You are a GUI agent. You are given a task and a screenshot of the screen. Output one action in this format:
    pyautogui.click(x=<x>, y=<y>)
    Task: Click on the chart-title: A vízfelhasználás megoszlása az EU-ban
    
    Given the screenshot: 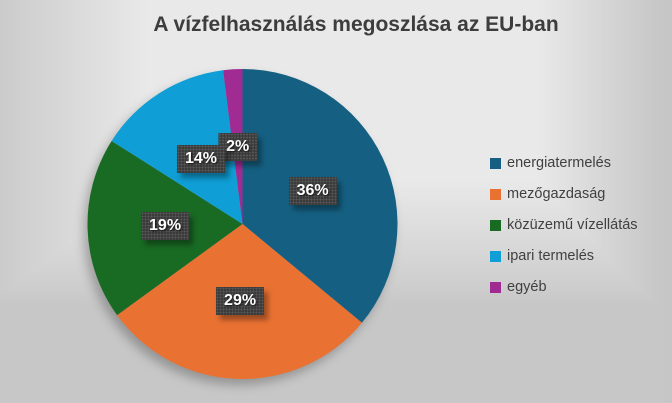 What is the action you would take?
    pyautogui.click(x=356, y=24)
    